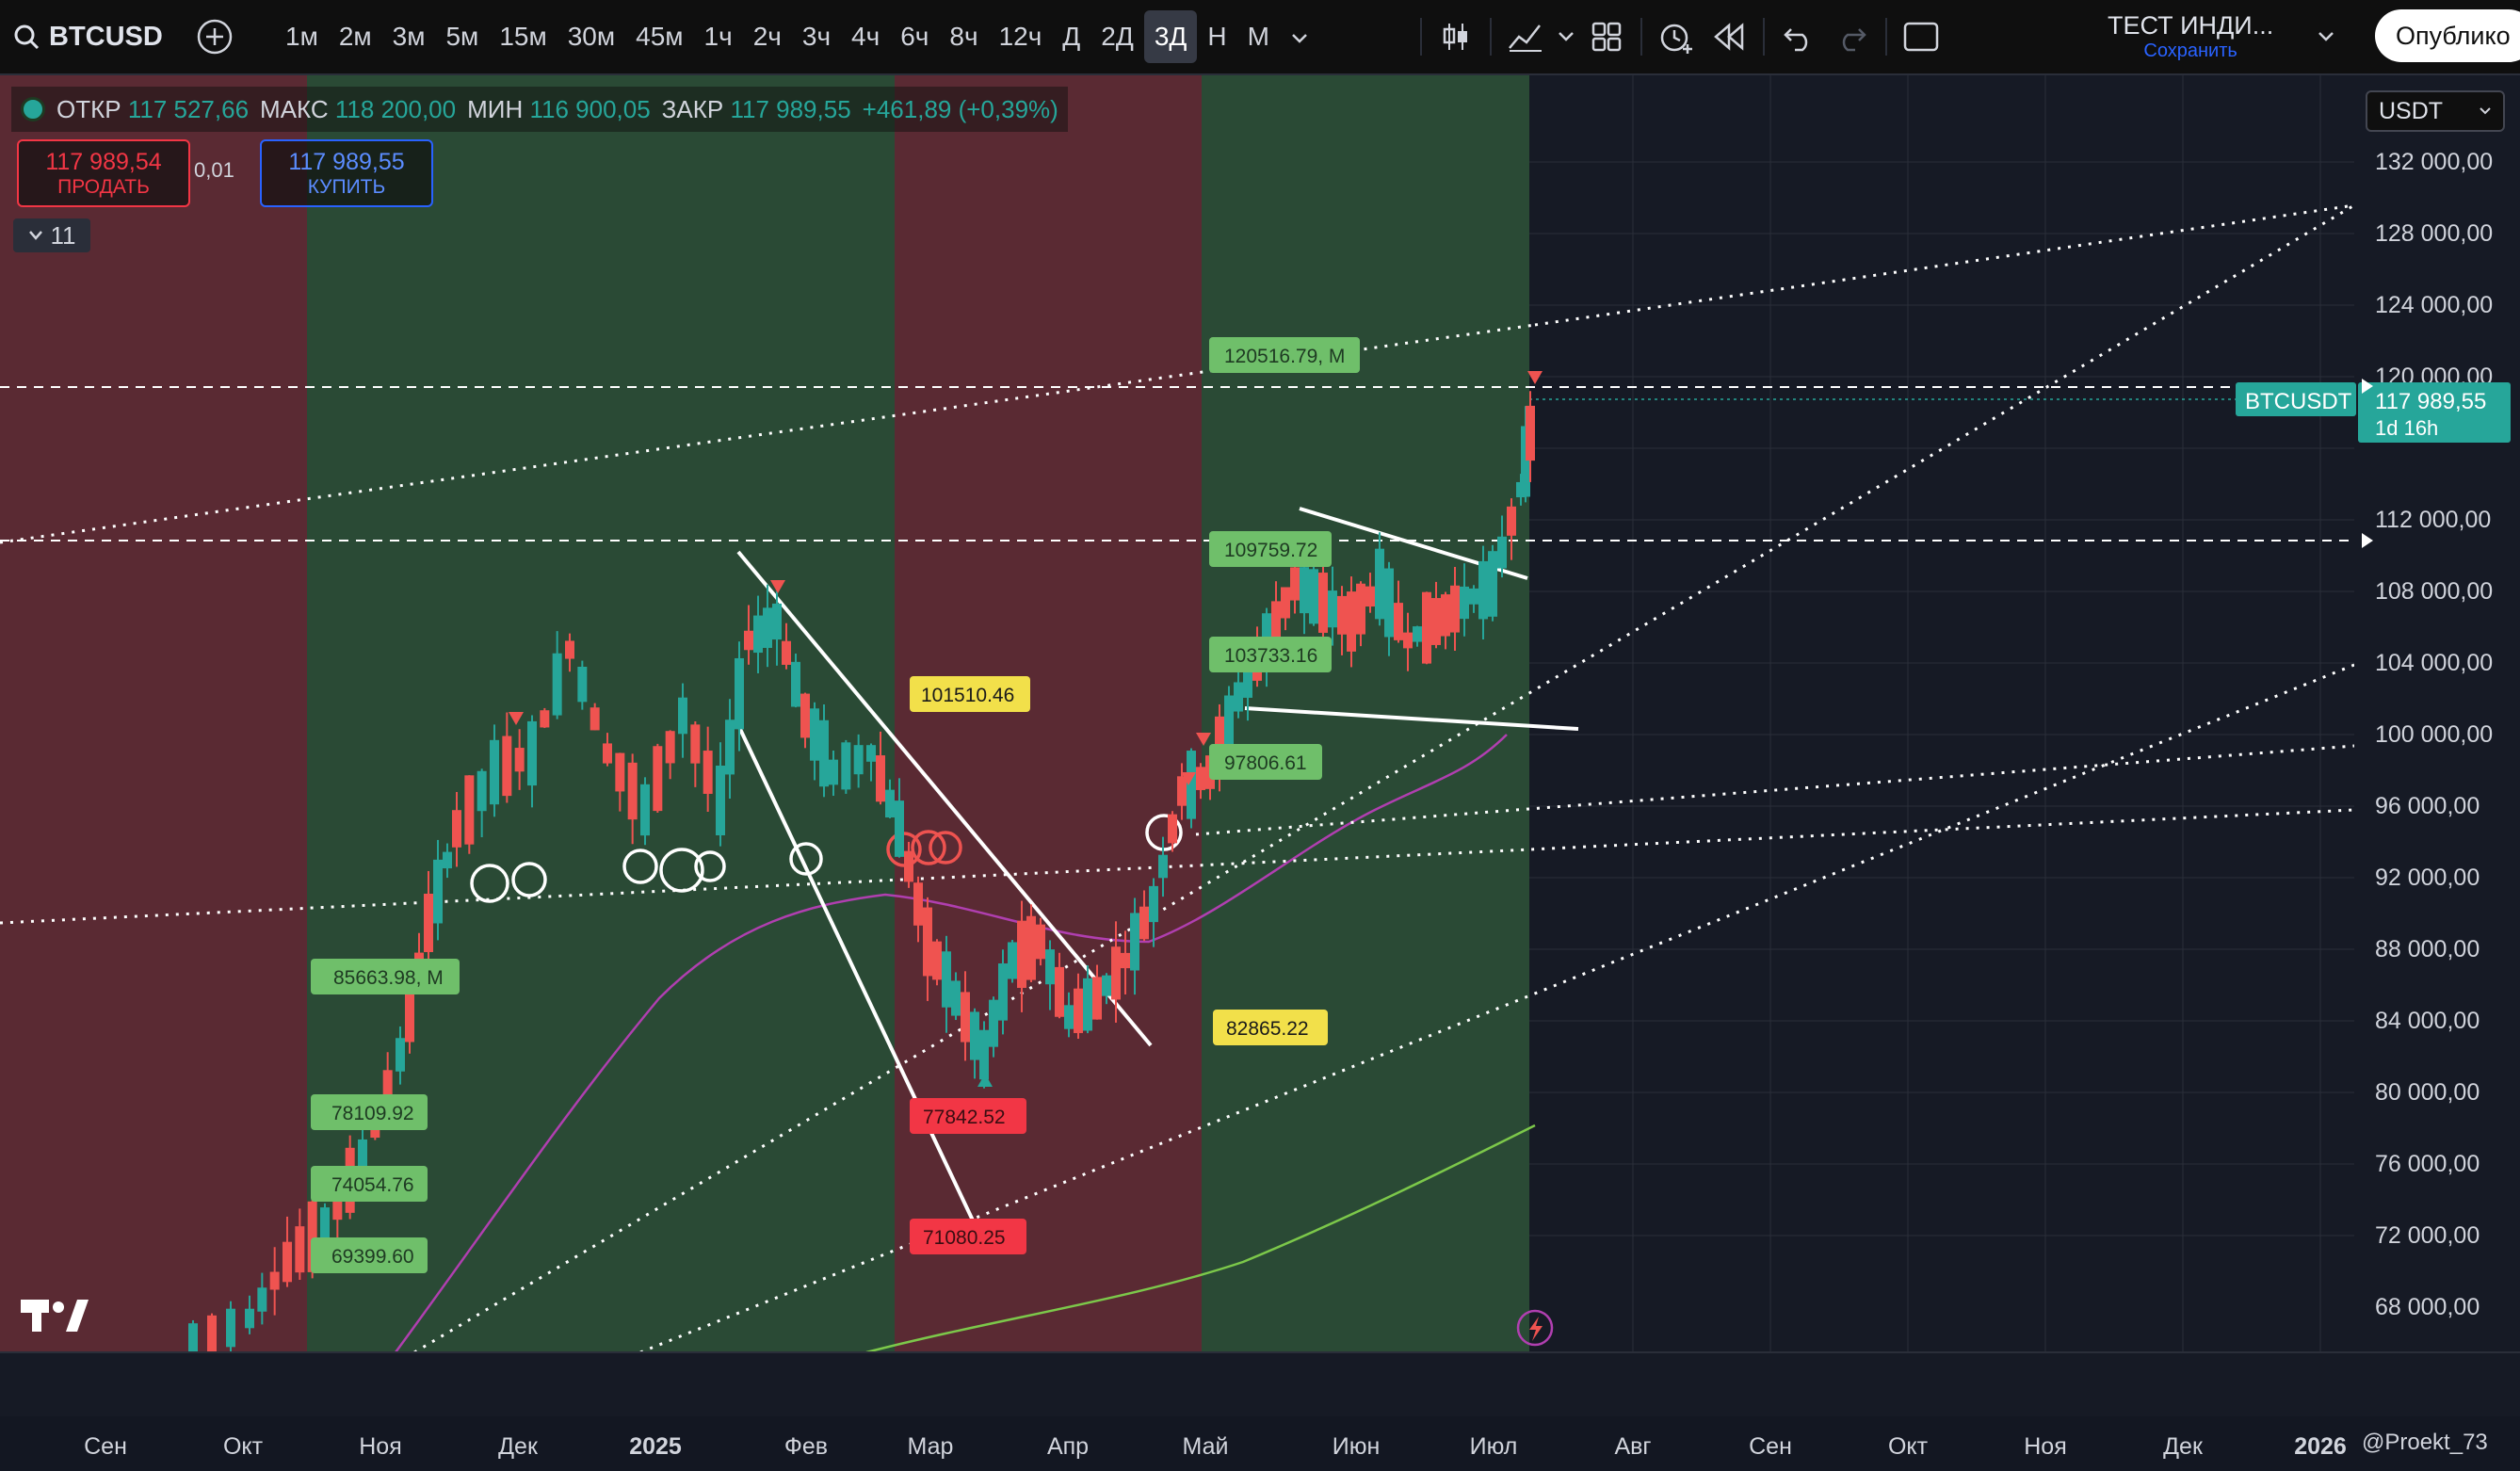 The image size is (2520, 1471). Describe the element at coordinates (931, 1446) in the screenshot. I see `time-tick-label: Мар` at that location.